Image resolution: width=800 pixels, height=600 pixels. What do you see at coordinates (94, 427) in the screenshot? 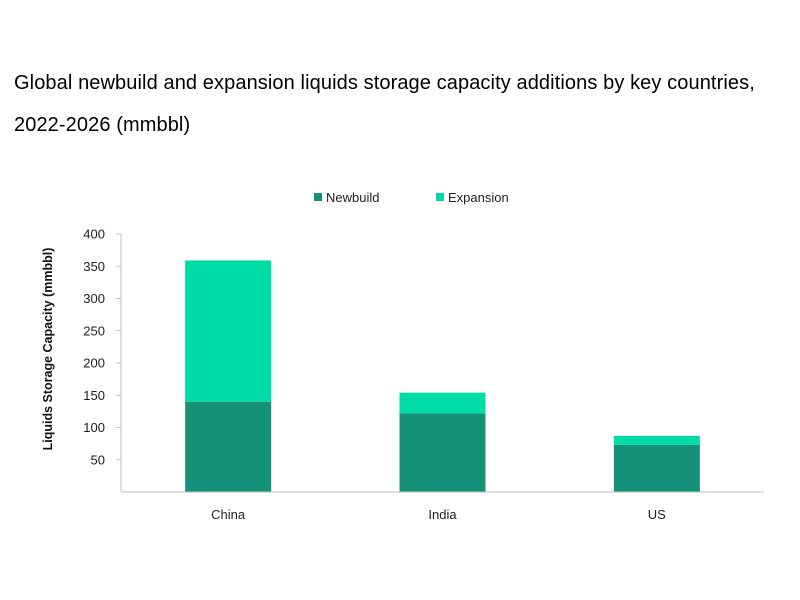
I see `y-tick-label: 100` at bounding box center [94, 427].